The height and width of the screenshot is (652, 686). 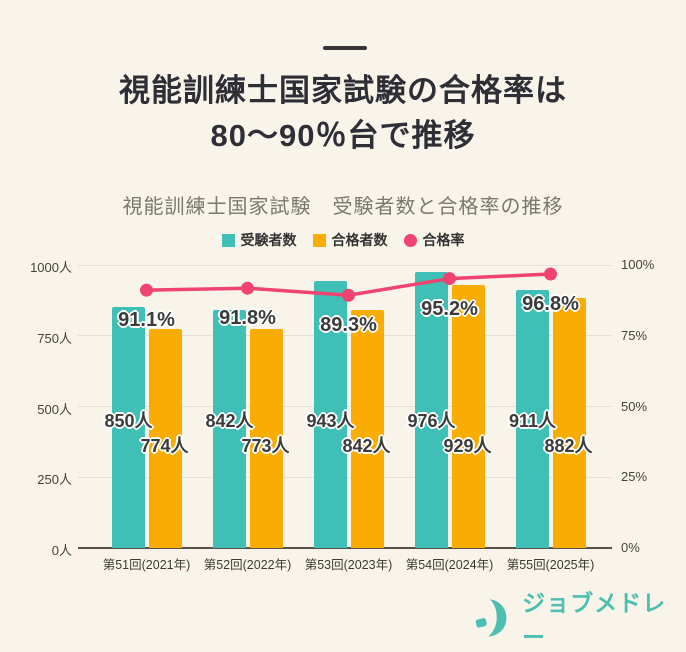 I want to click on legend-label-pass-rate: 合格率, so click(x=443, y=240).